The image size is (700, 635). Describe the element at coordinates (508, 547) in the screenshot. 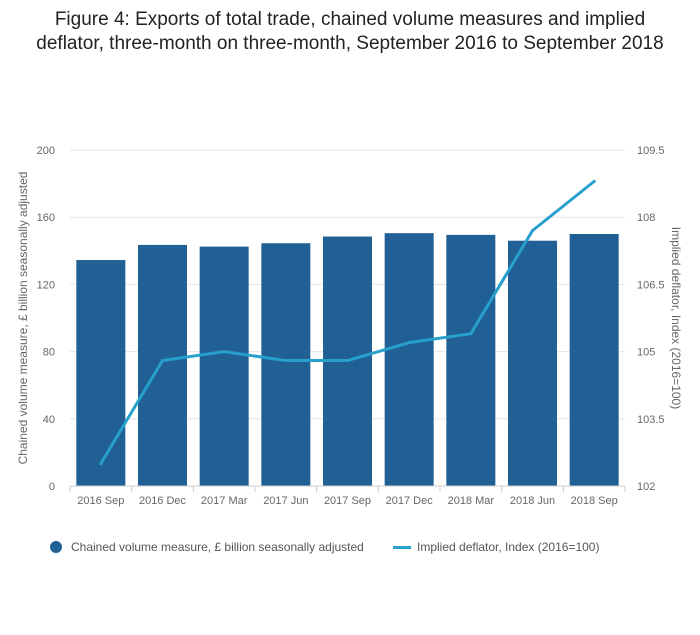

I see `legend-label-line: Implied deflator, Index (2016=100)` at that location.